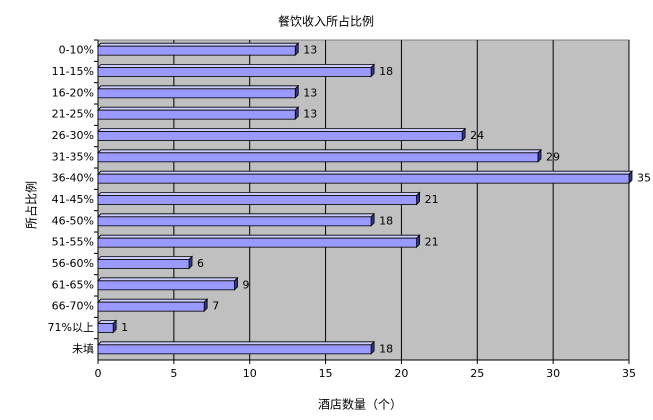 This screenshot has width=653, height=420. Describe the element at coordinates (73, 71) in the screenshot. I see `y-tick-label: 11-15%` at that location.